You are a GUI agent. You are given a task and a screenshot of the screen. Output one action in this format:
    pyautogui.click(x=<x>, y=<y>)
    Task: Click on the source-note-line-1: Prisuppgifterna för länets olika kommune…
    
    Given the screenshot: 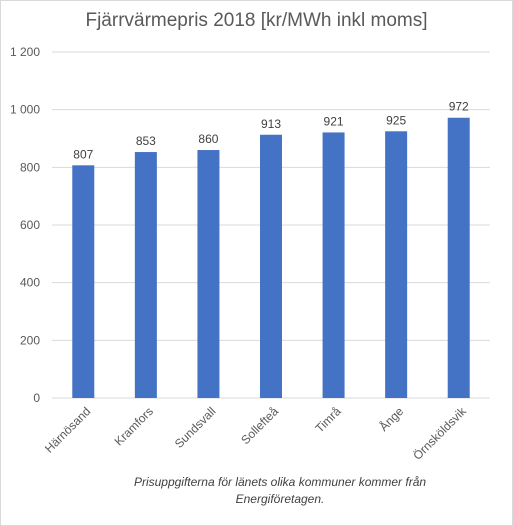 What is the action you would take?
    pyautogui.click(x=280, y=482)
    